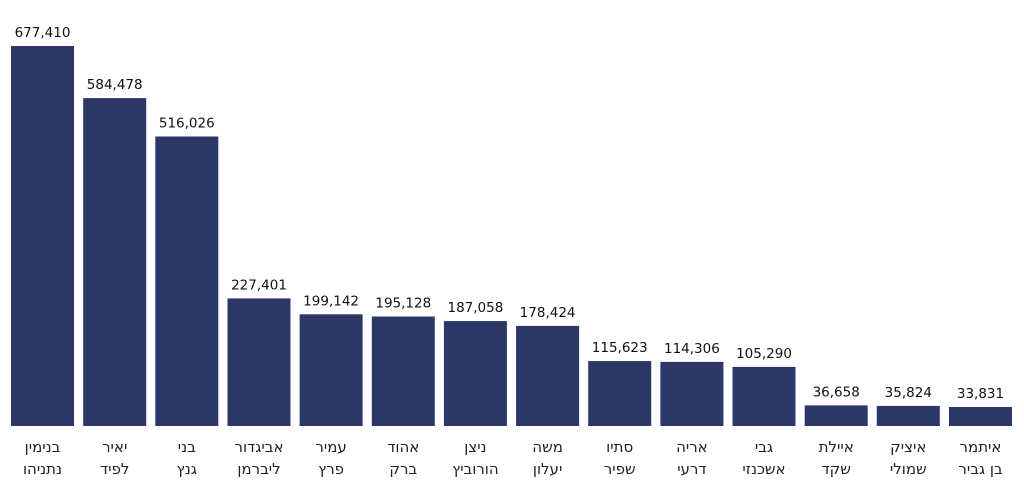 The width and height of the screenshot is (1024, 502). Describe the element at coordinates (475, 308) in the screenshot. I see `data-label-6: 187,058` at that location.